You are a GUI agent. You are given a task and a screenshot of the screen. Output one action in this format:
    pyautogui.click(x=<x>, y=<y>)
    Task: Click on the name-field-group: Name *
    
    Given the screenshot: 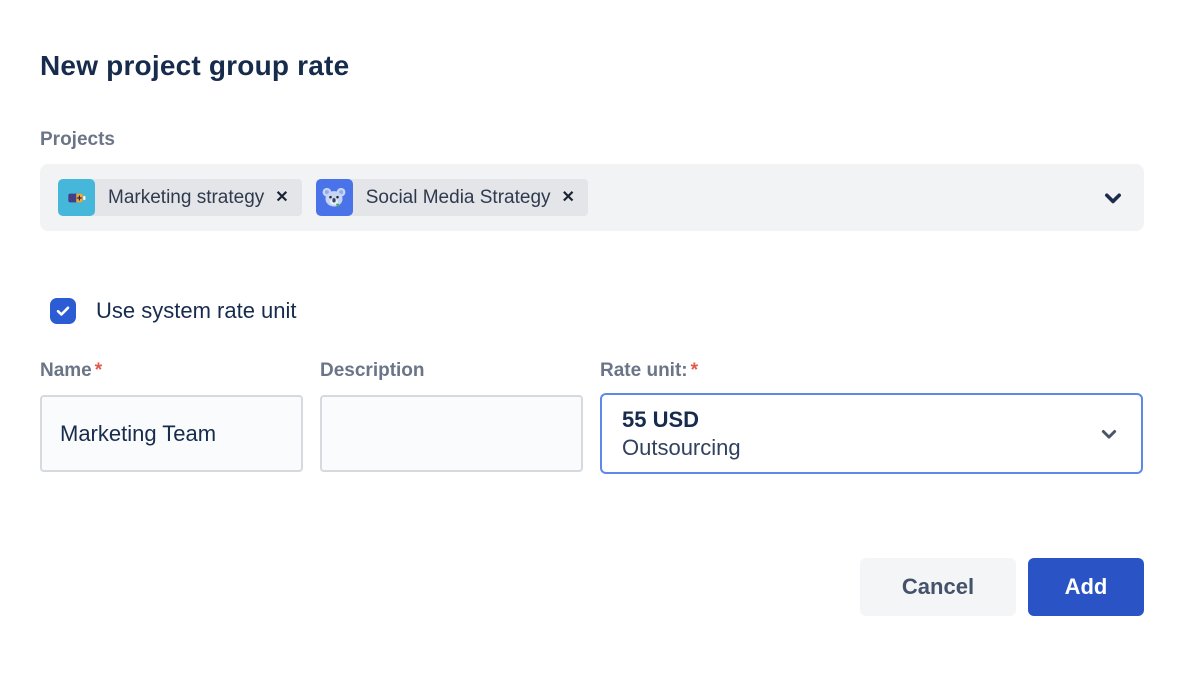 What is the action you would take?
    pyautogui.click(x=171, y=417)
    